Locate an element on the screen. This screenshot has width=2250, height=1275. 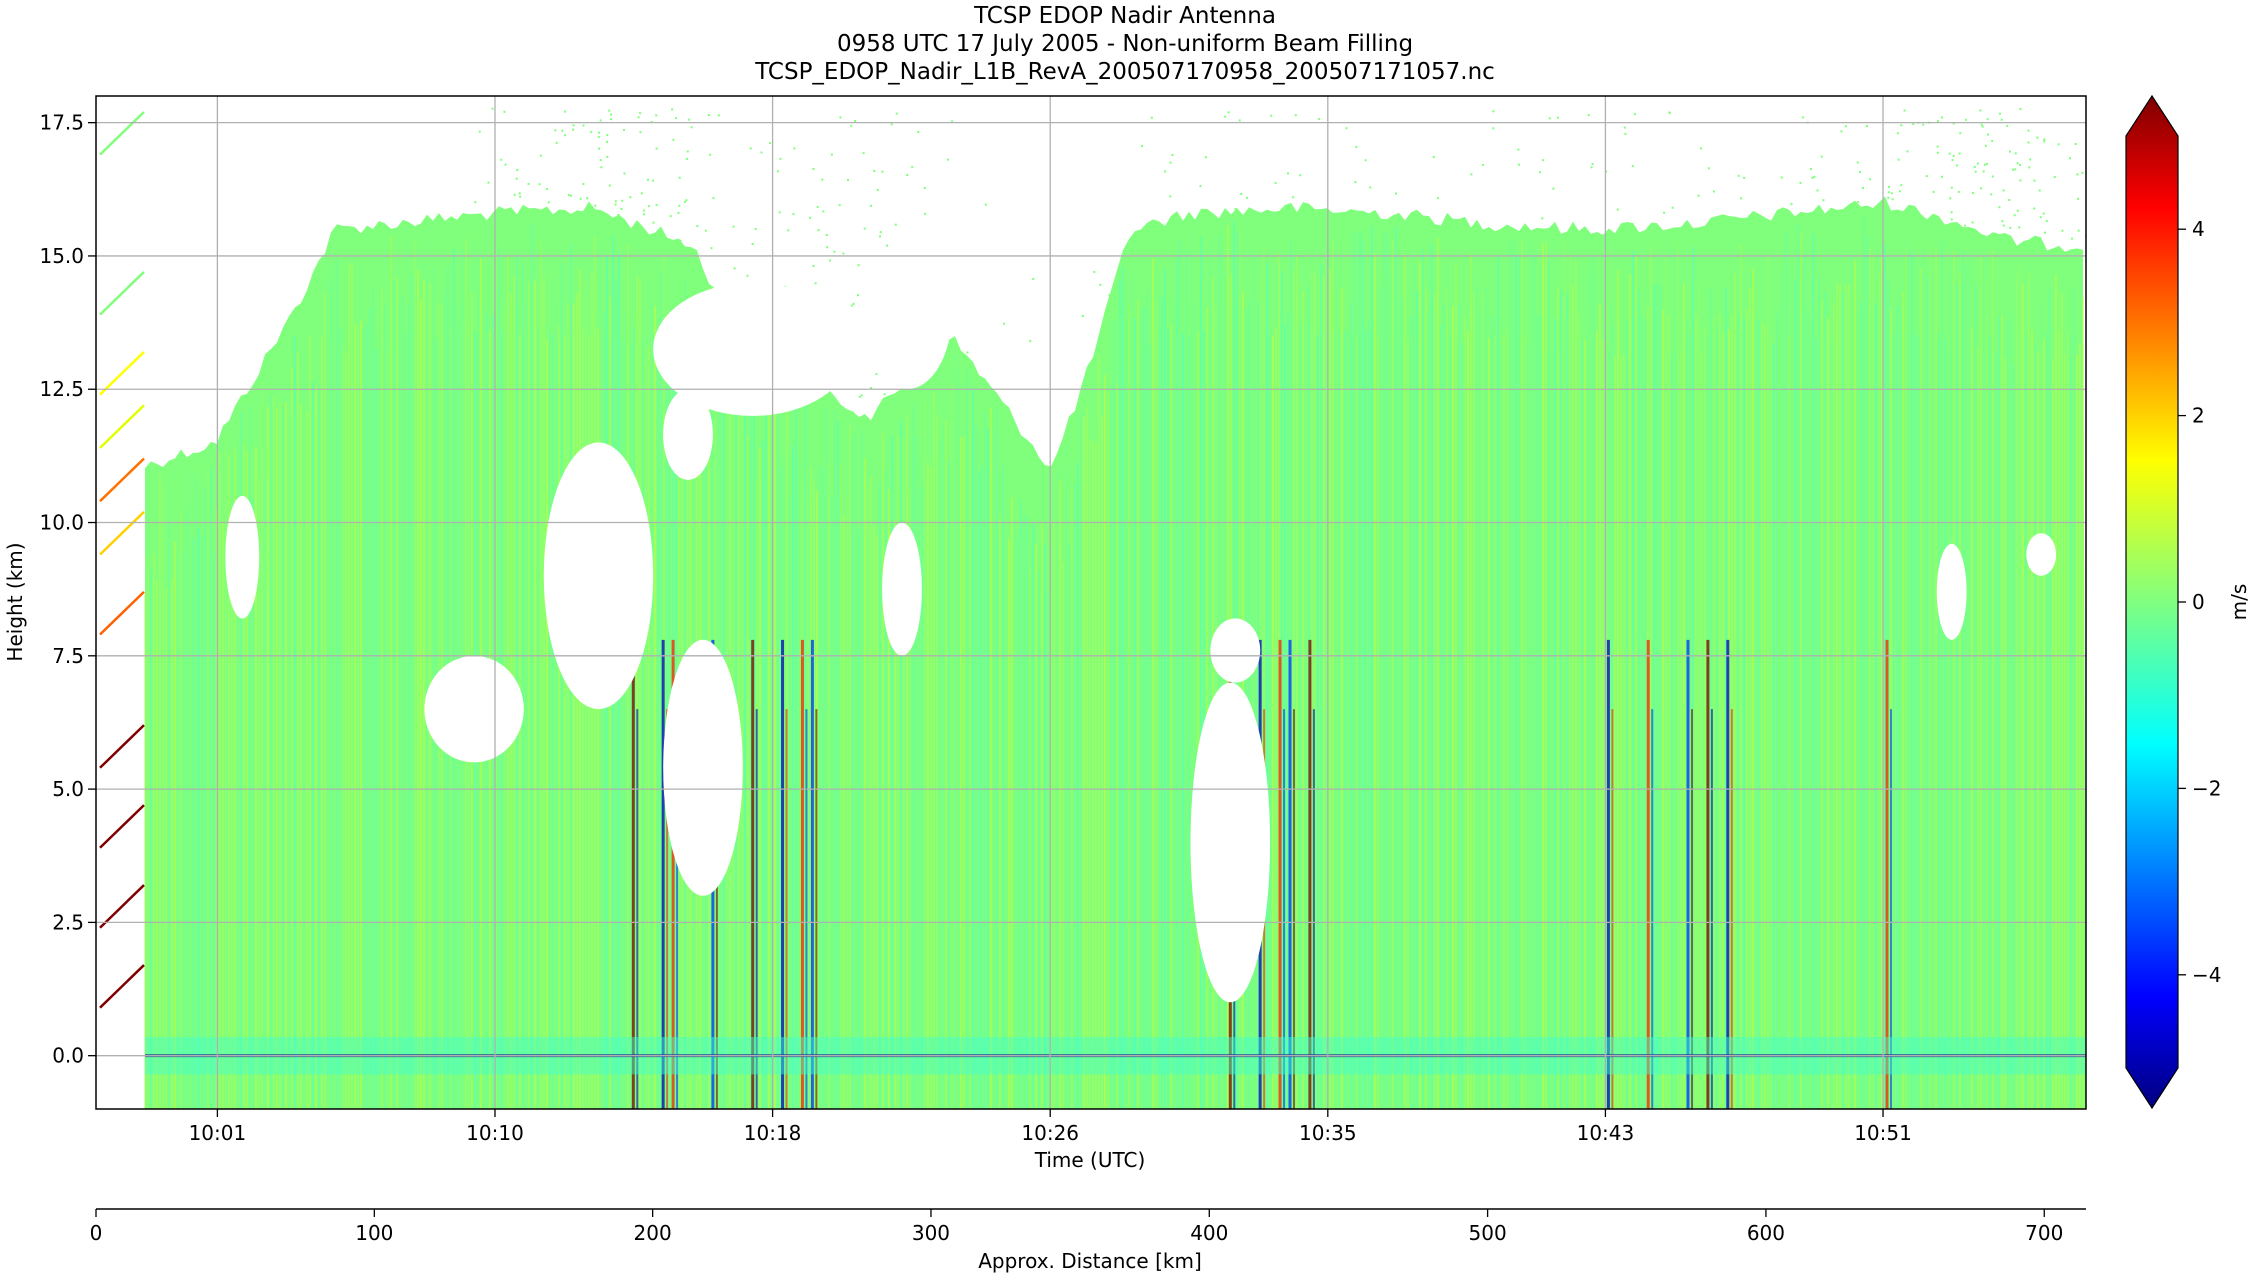
secondary-tick-label: 100 is located at coordinates (374, 1233).